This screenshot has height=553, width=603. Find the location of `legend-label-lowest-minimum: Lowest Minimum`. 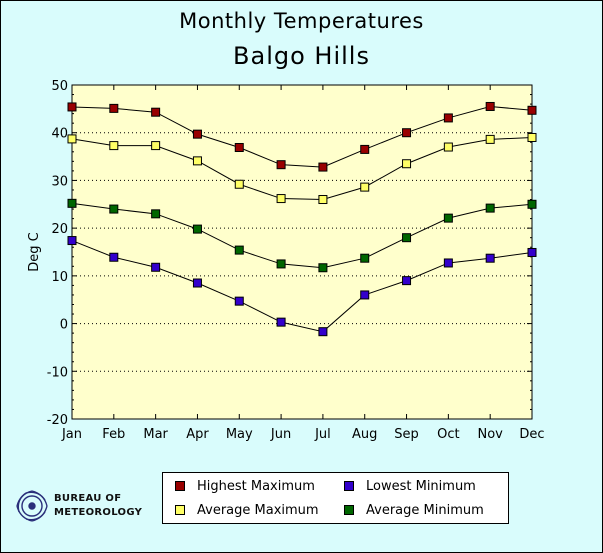

legend-label-lowest-minimum: Lowest Minimum is located at coordinates (421, 486).